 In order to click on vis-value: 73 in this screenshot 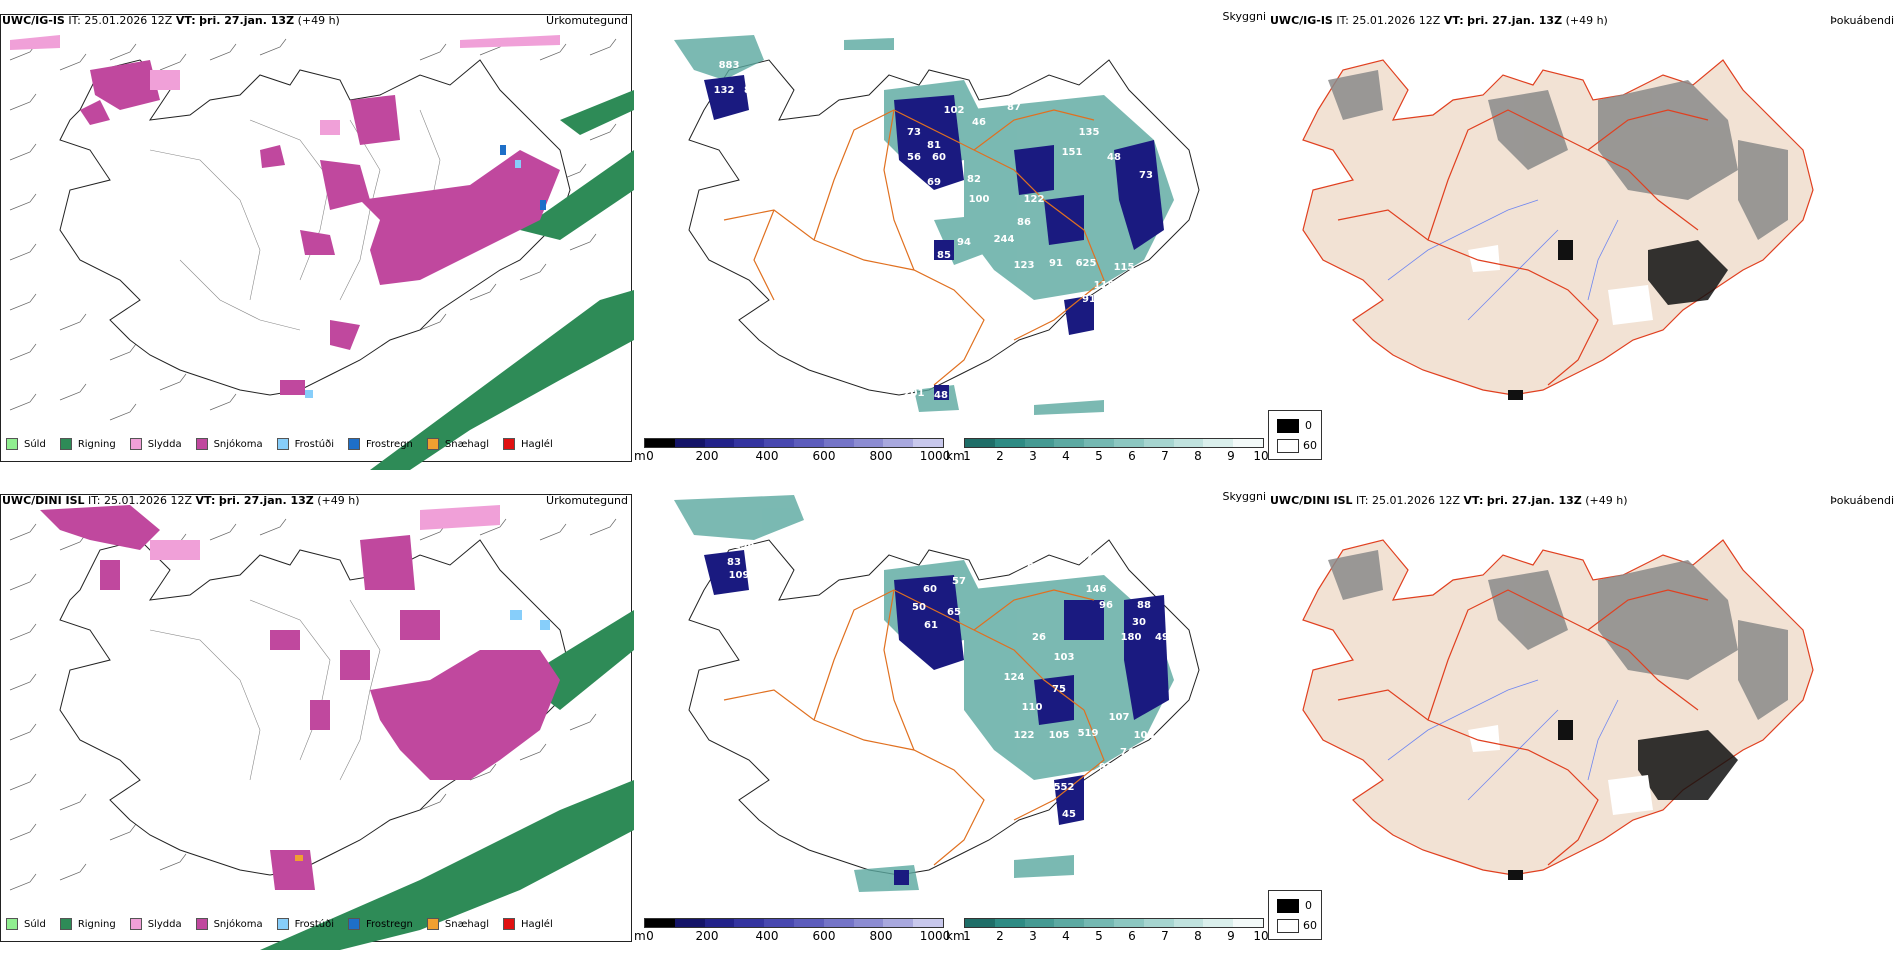, I will do `click(914, 132)`.